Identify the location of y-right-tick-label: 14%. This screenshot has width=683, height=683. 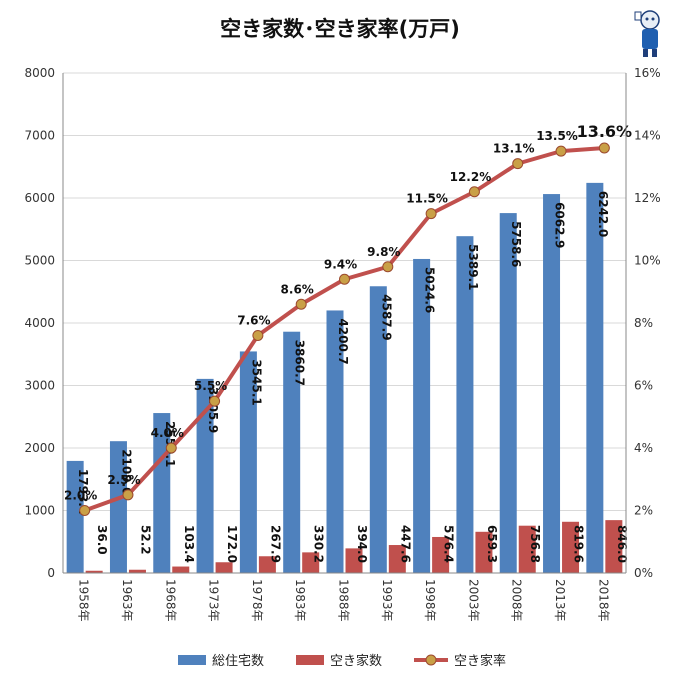
(647, 136).